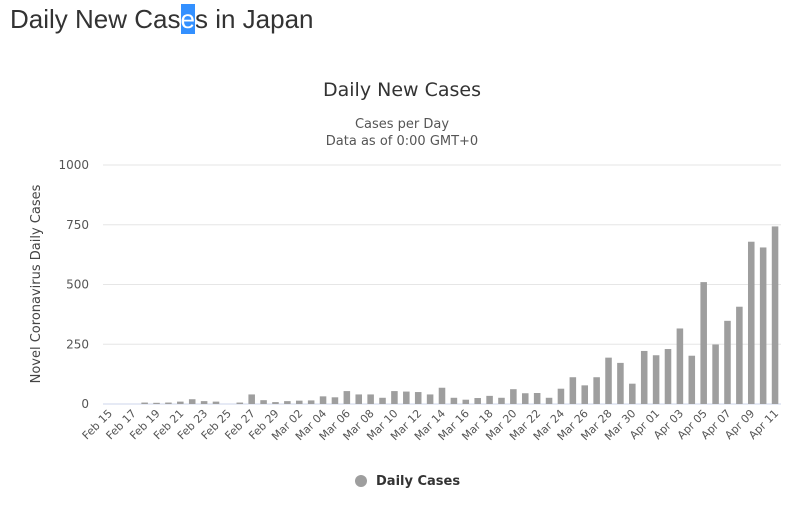 The height and width of the screenshot is (510, 800). Describe the element at coordinates (187, 19) in the screenshot. I see `page-title-selected-text: e` at that location.